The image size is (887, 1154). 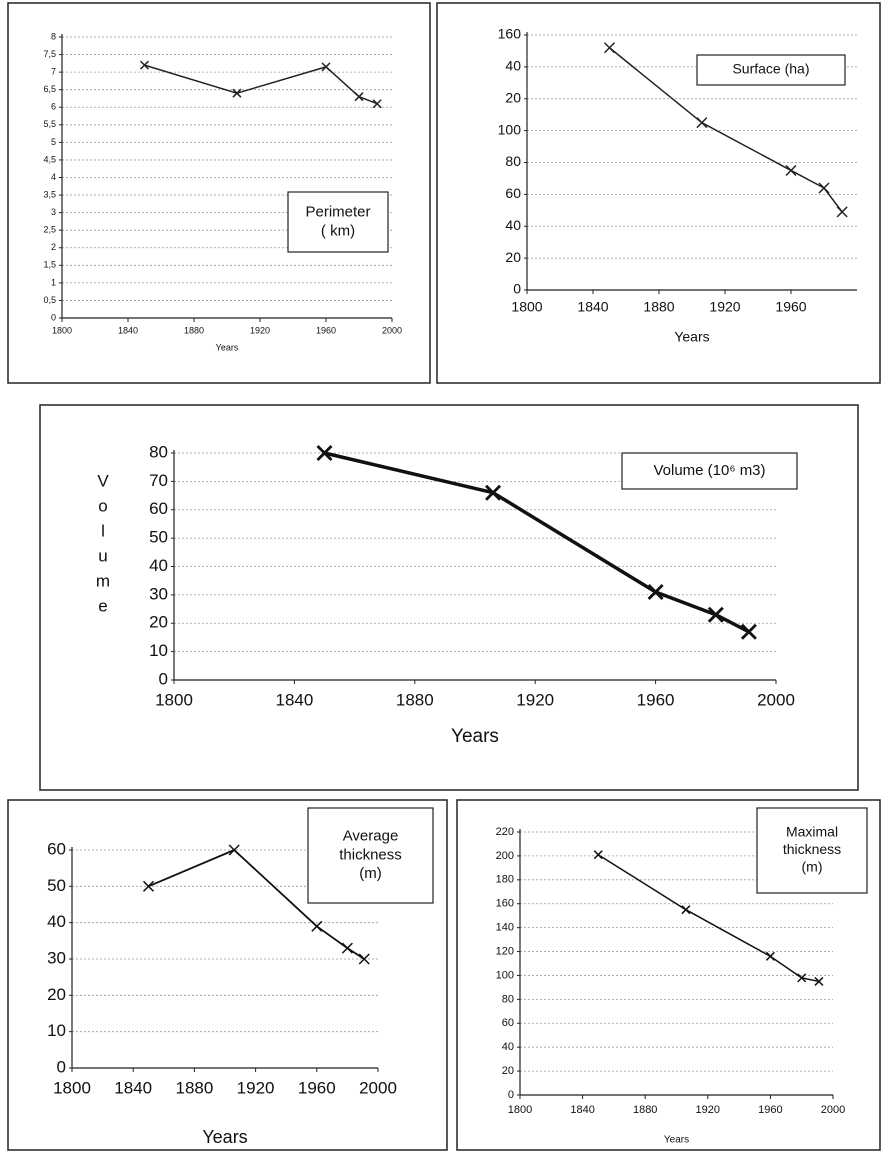 What do you see at coordinates (53, 177) in the screenshot?
I see `y-tick-label: 4` at bounding box center [53, 177].